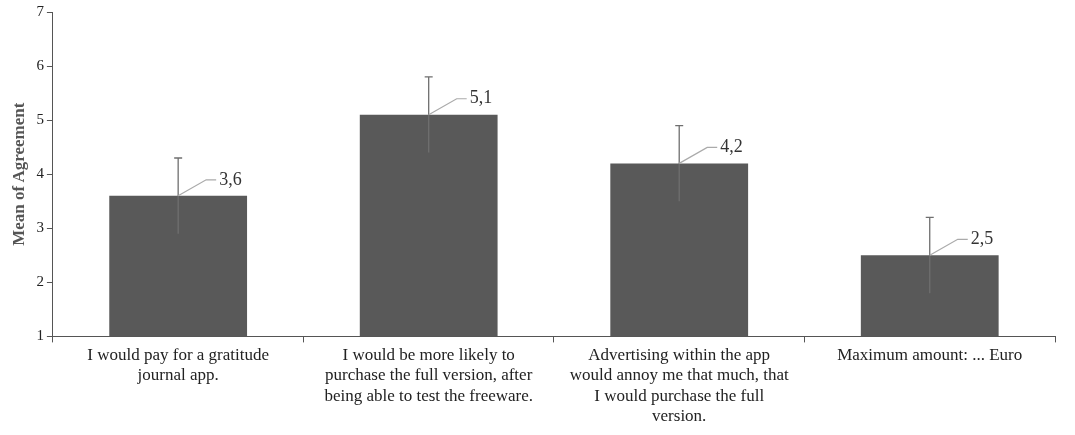 Image resolution: width=1075 pixels, height=435 pixels. I want to click on data-label: 3,6, so click(230, 178).